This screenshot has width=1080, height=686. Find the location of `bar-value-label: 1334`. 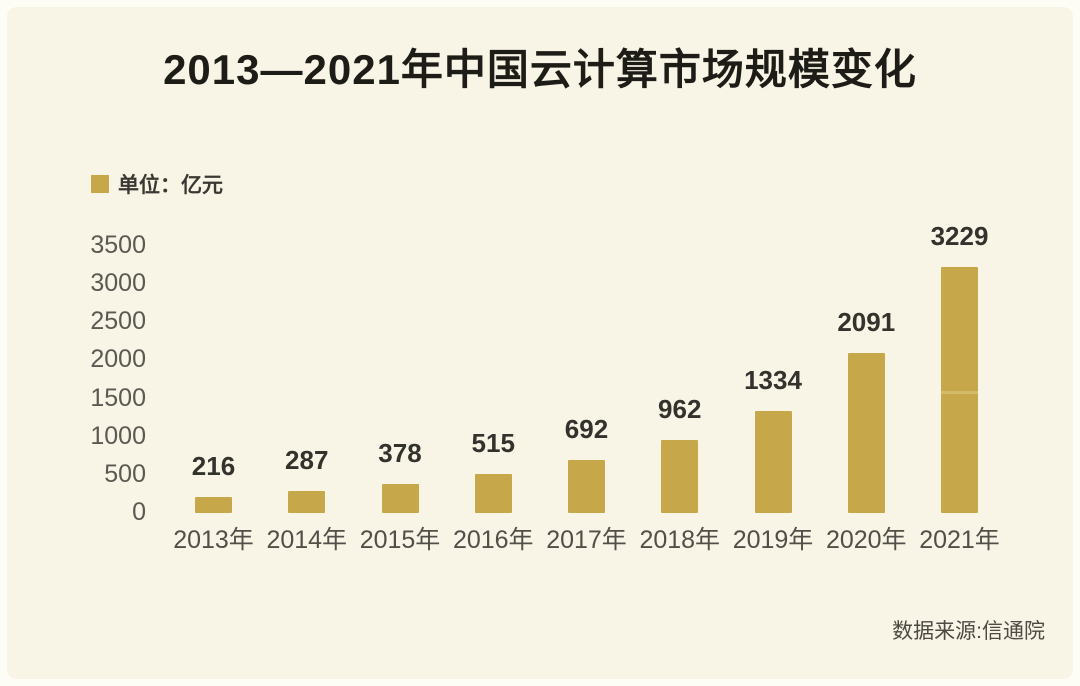

bar-value-label: 1334 is located at coordinates (773, 380).